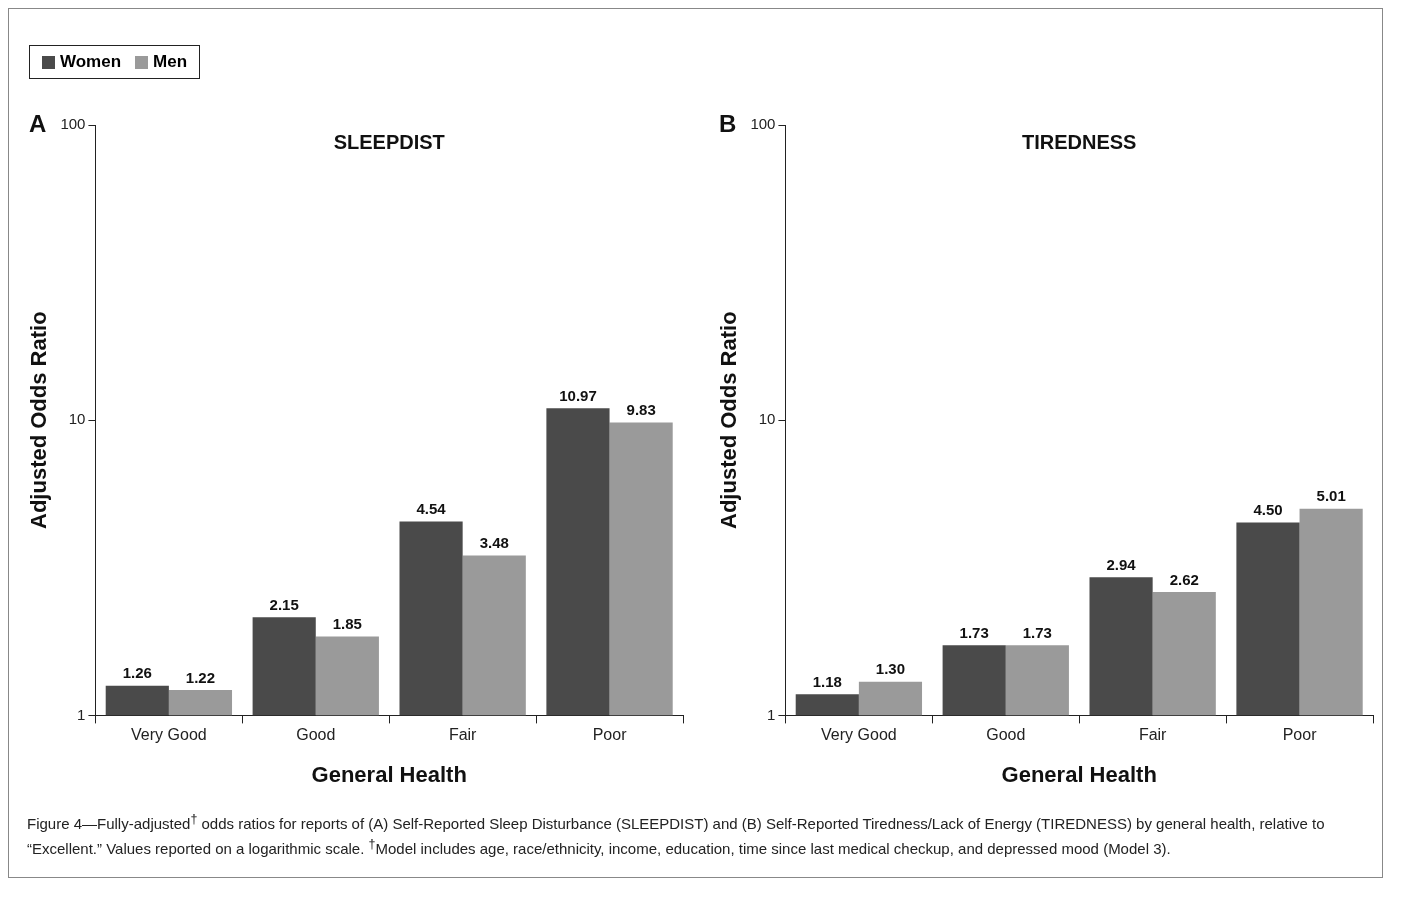 Image resolution: width=1401 pixels, height=903 pixels. Describe the element at coordinates (431, 509) in the screenshot. I see `data-label: 4.54` at that location.